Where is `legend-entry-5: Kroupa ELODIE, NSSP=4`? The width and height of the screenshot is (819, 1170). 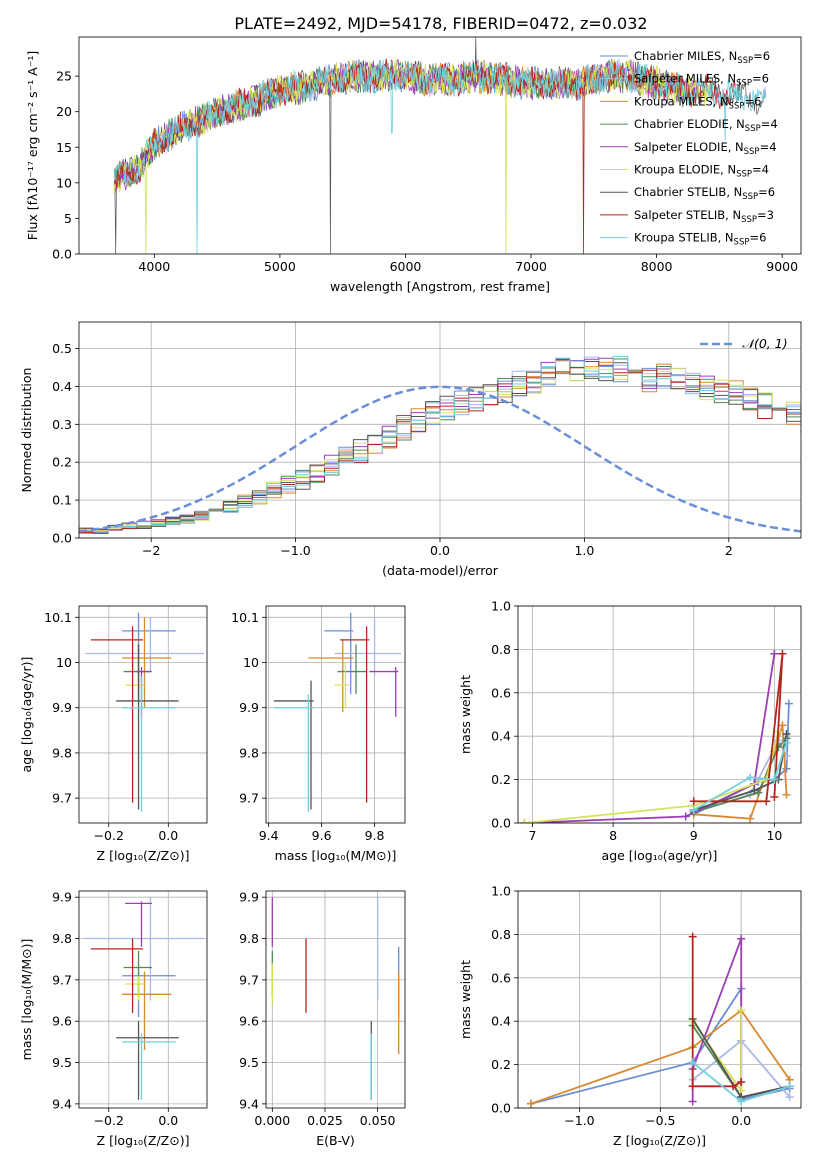
legend-entry-5: Kroupa ELODIE, NSSP=4 is located at coordinates (701, 171).